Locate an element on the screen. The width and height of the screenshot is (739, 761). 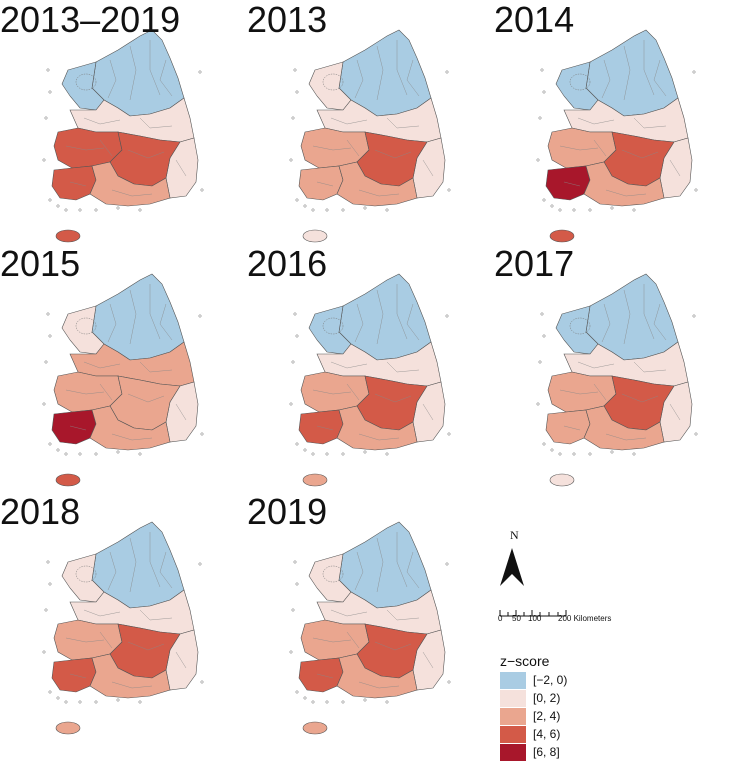
metro-cluster is located at coordinates (333, 82).